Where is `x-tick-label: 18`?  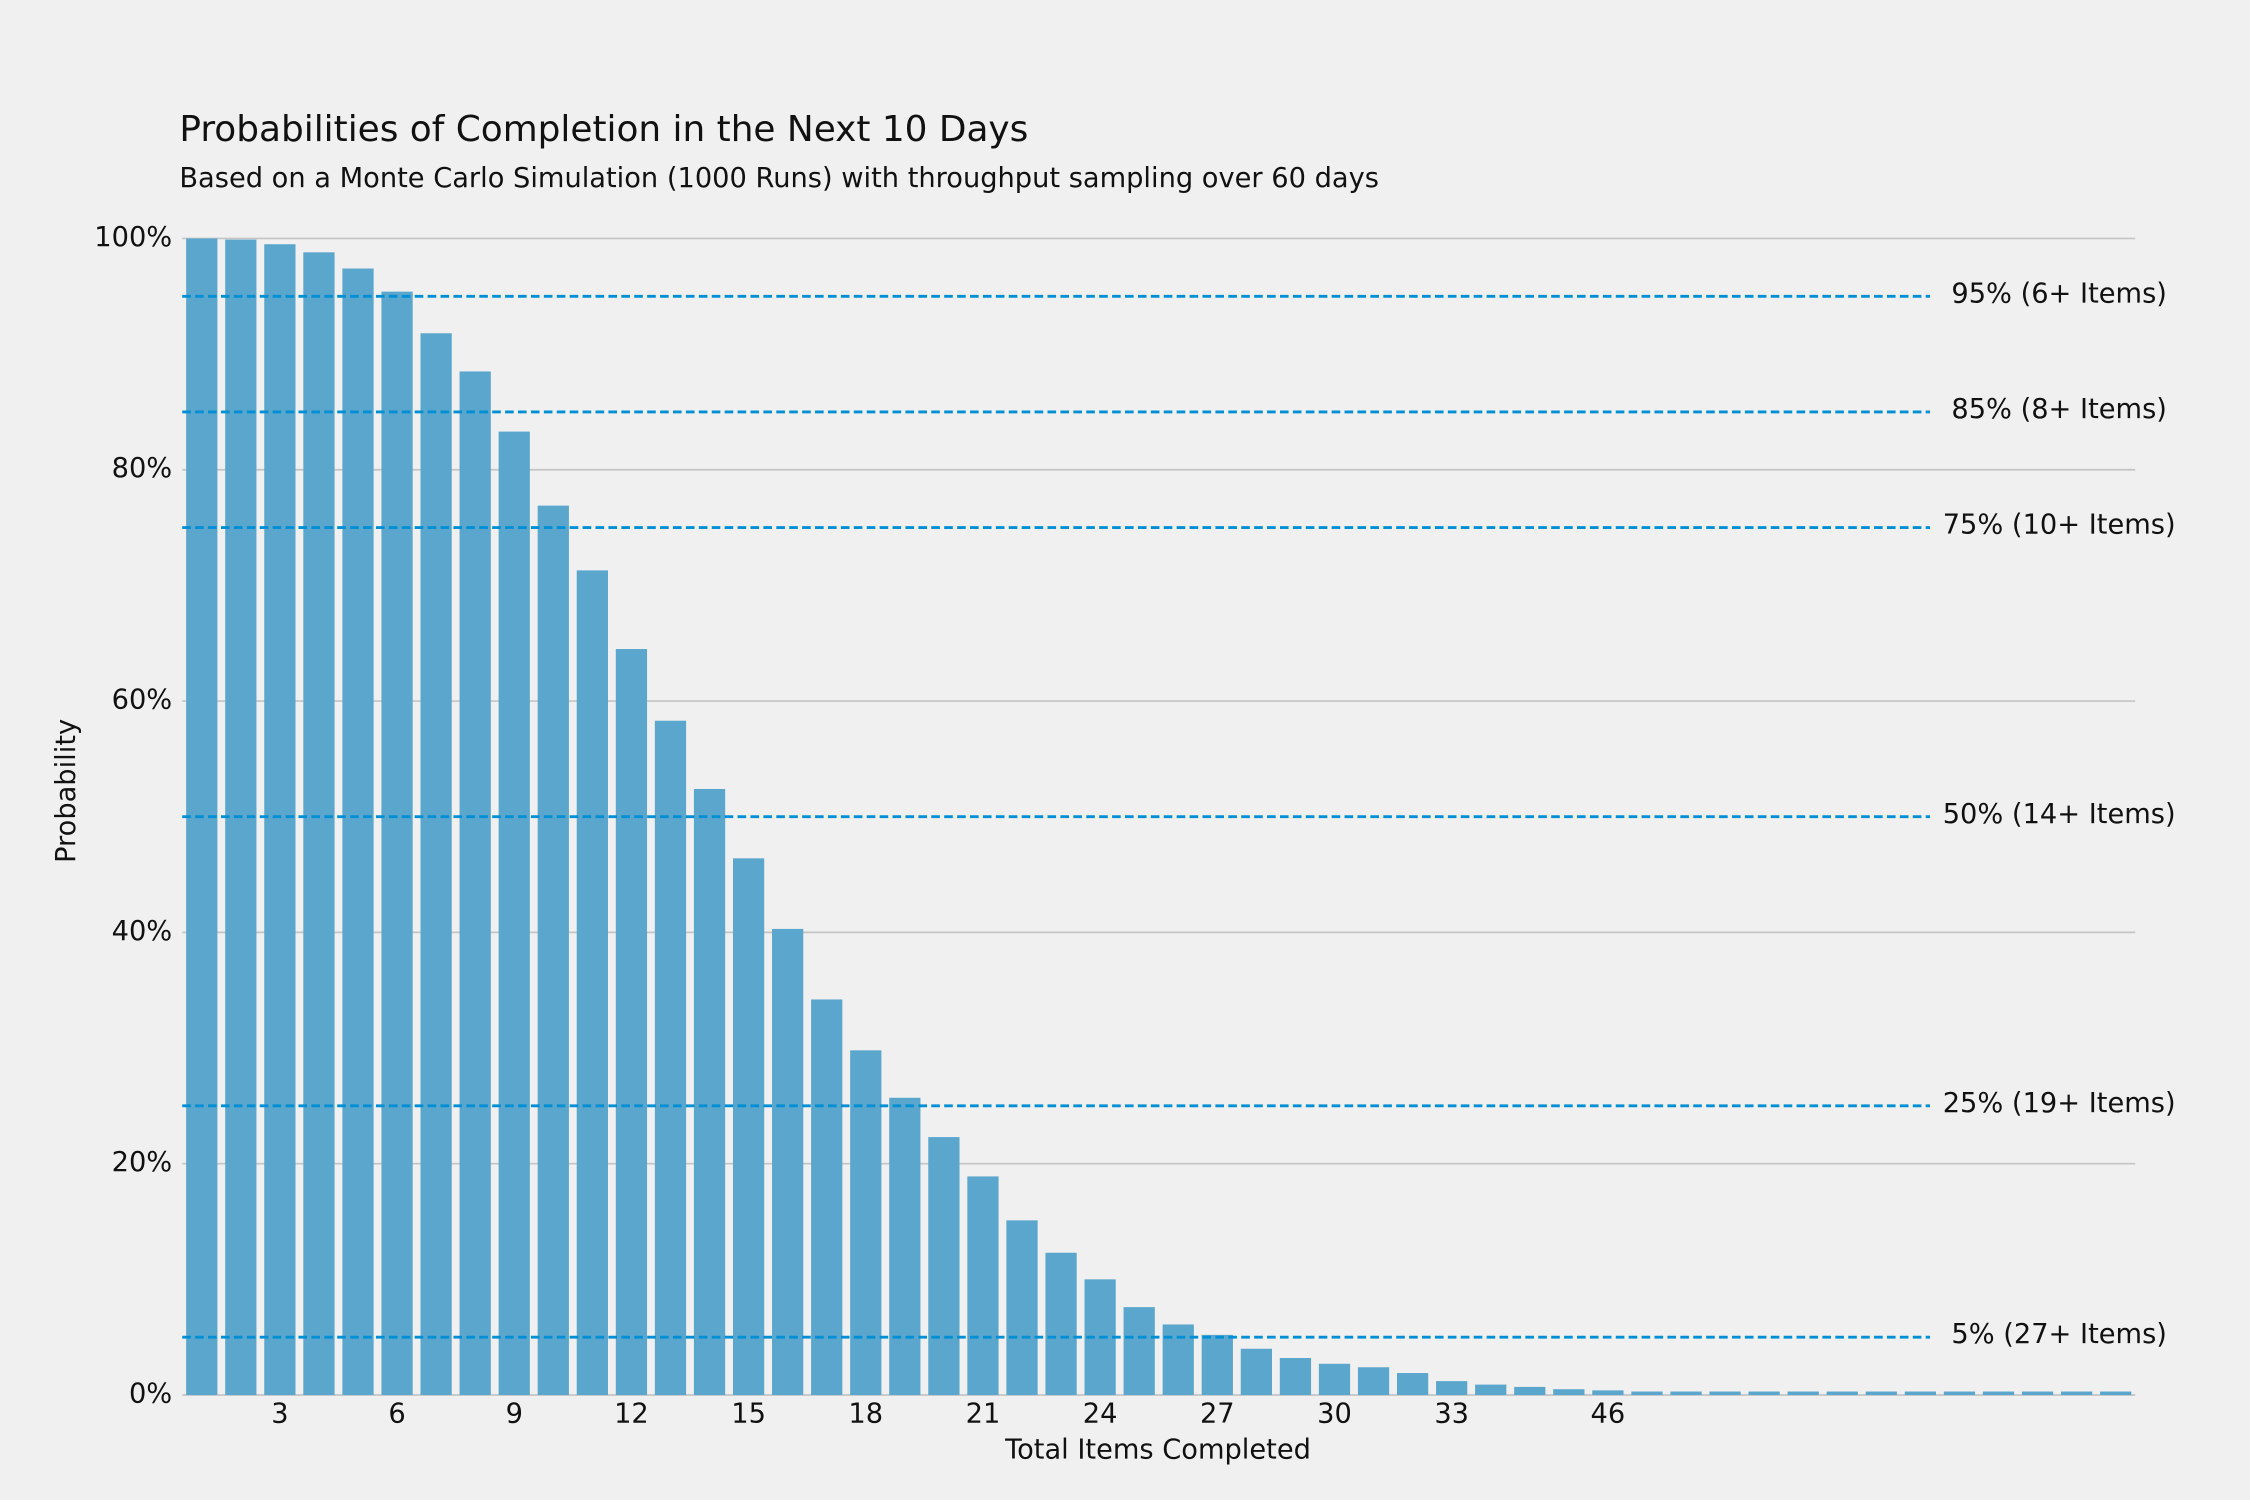 x-tick-label: 18 is located at coordinates (865, 1414).